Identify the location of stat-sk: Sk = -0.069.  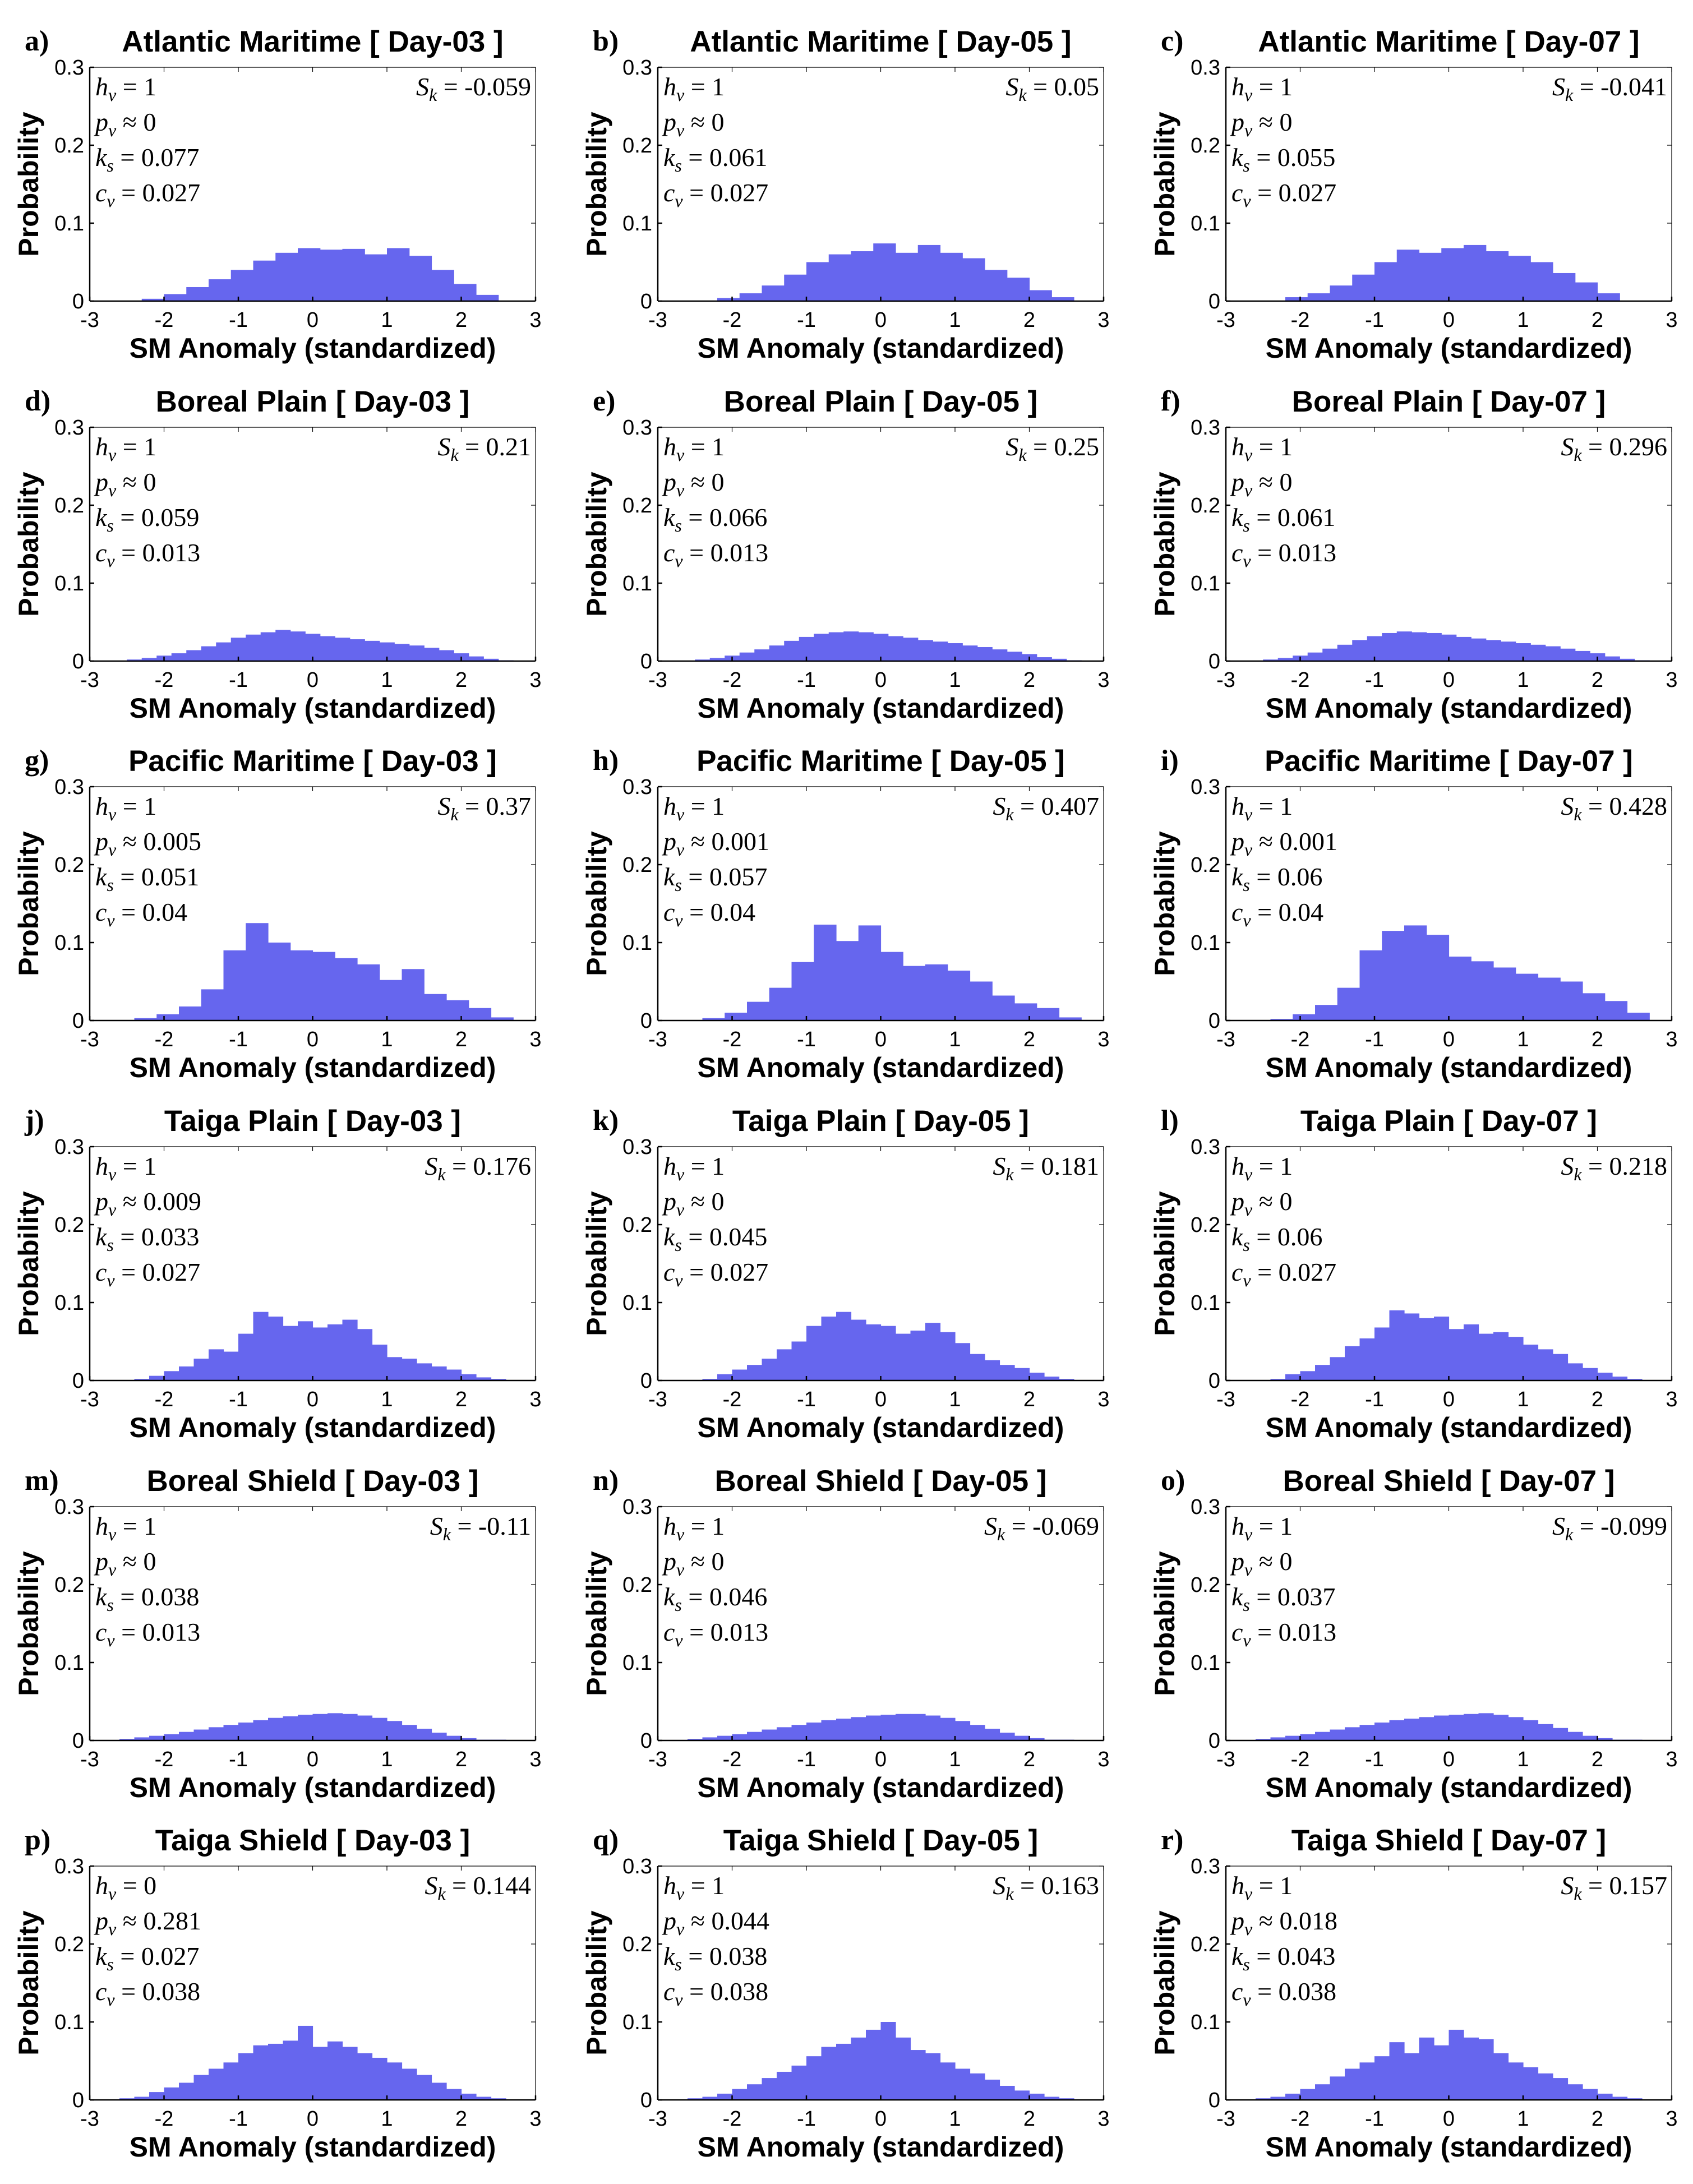
(1041, 1528).